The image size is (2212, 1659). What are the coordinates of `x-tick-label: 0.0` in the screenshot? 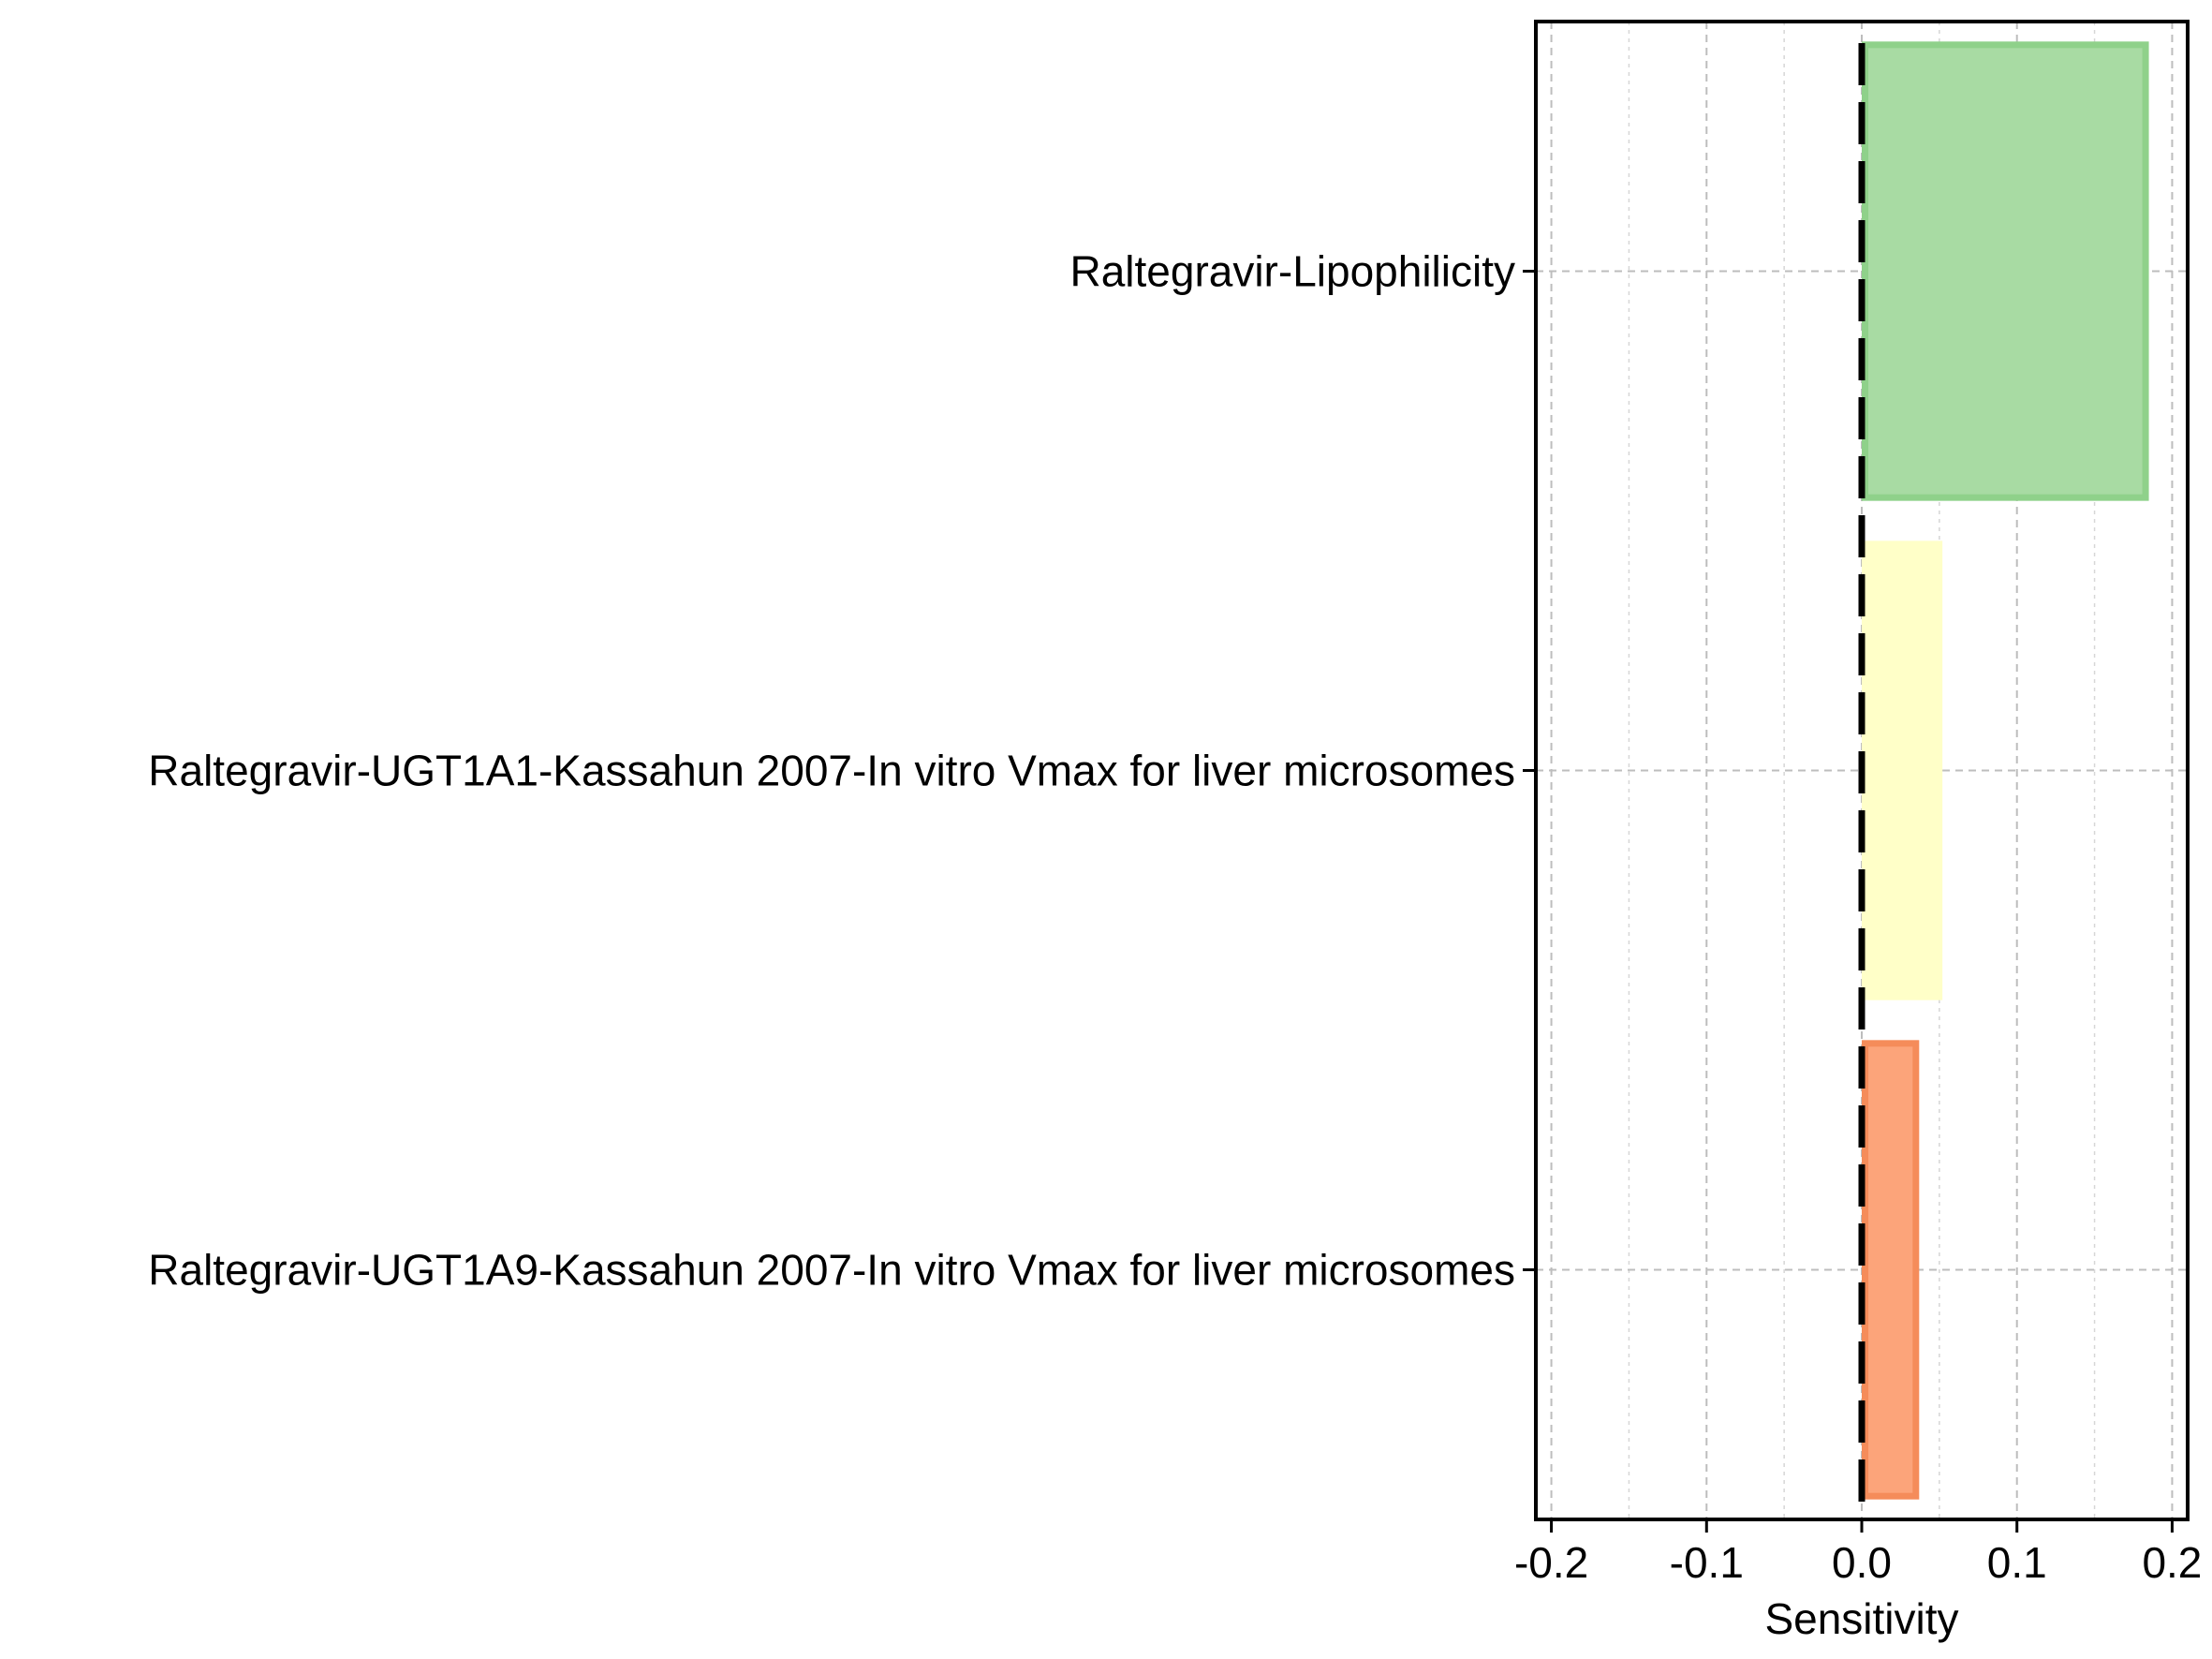 It's located at (1862, 1563).